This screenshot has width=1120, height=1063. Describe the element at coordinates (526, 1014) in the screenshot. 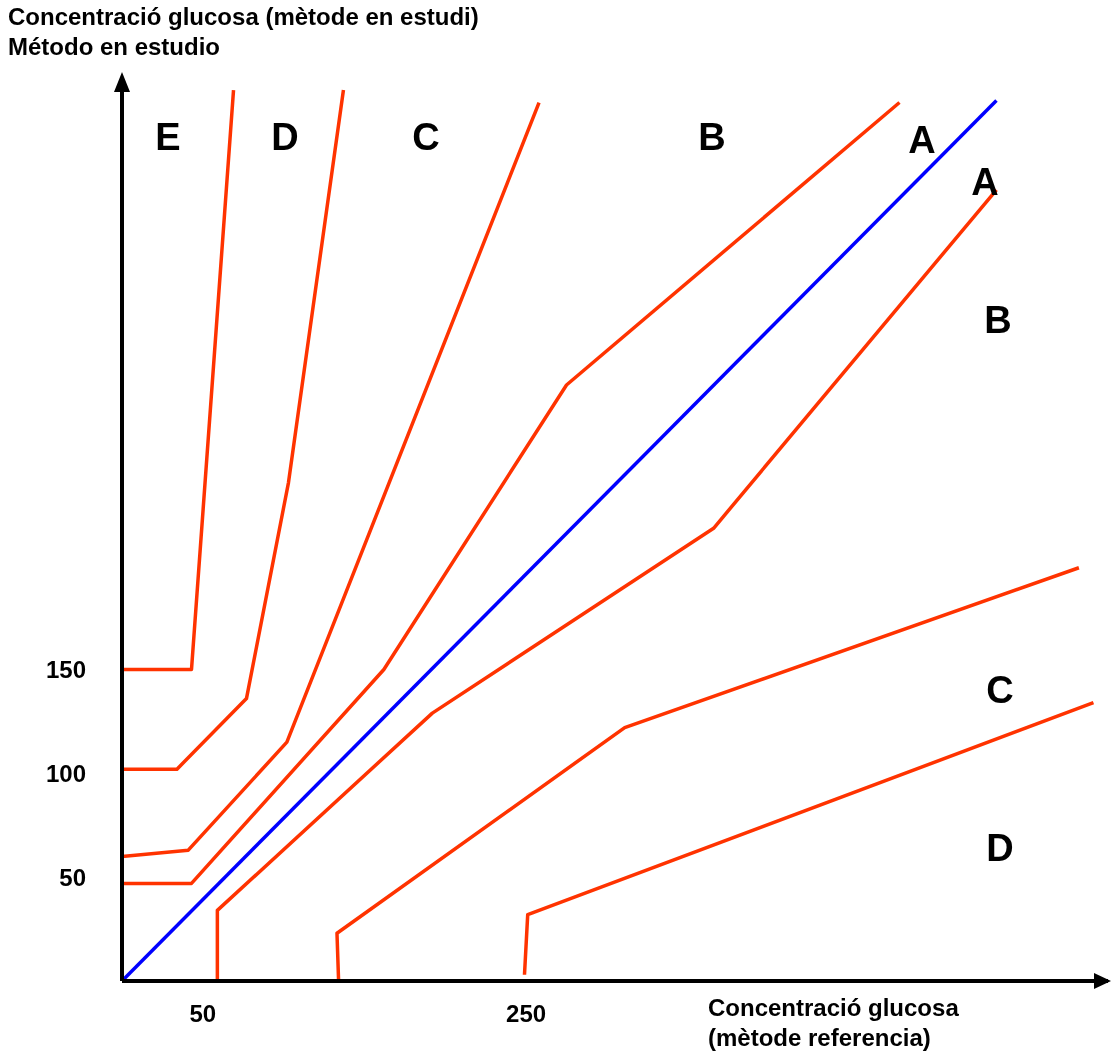

I see `x-tick-label: 250` at that location.